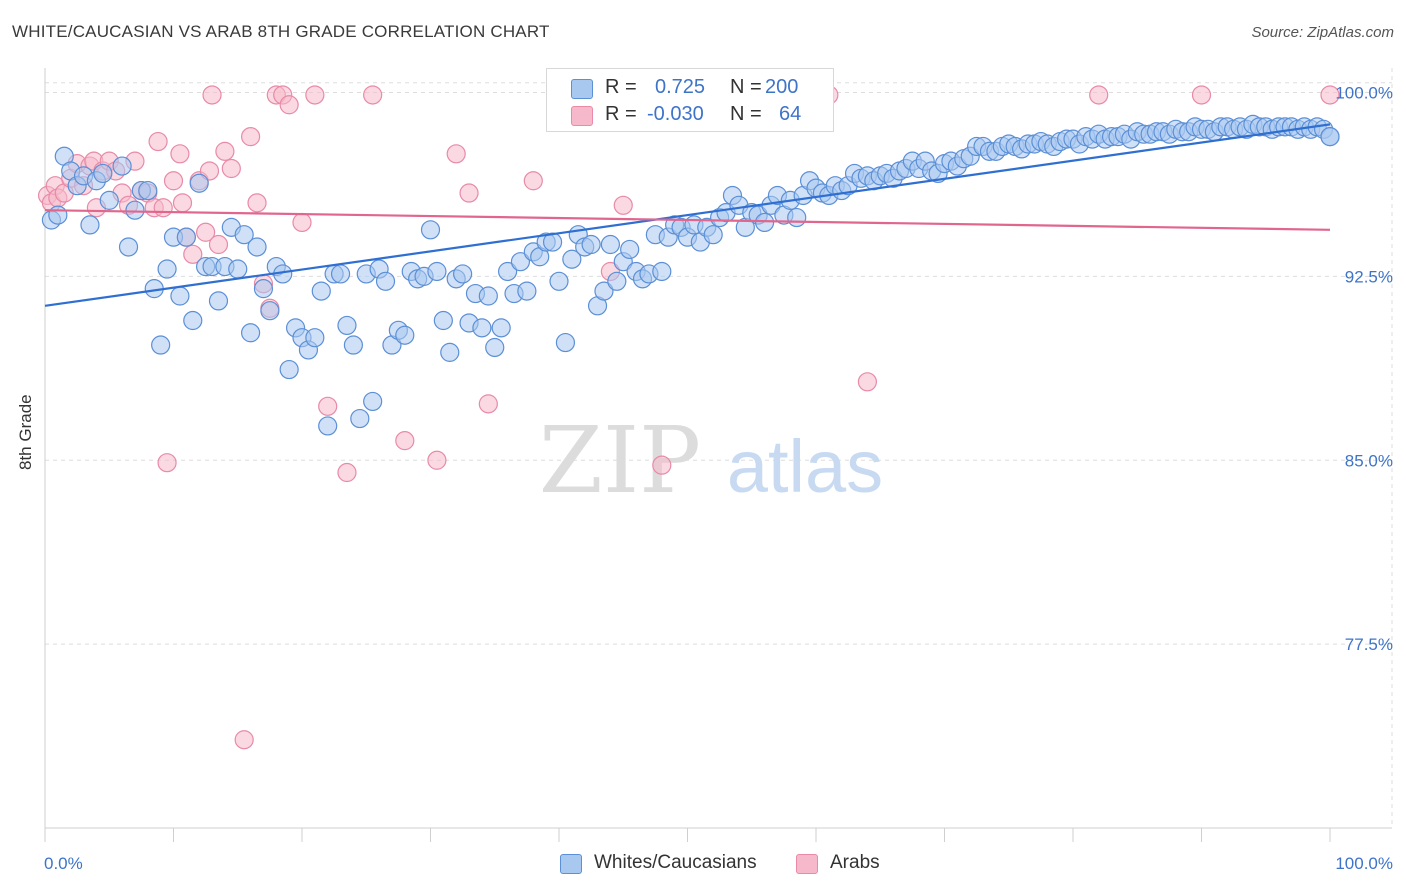 The image size is (1406, 892). I want to click on watermark-atlas: atlas, so click(805, 466).